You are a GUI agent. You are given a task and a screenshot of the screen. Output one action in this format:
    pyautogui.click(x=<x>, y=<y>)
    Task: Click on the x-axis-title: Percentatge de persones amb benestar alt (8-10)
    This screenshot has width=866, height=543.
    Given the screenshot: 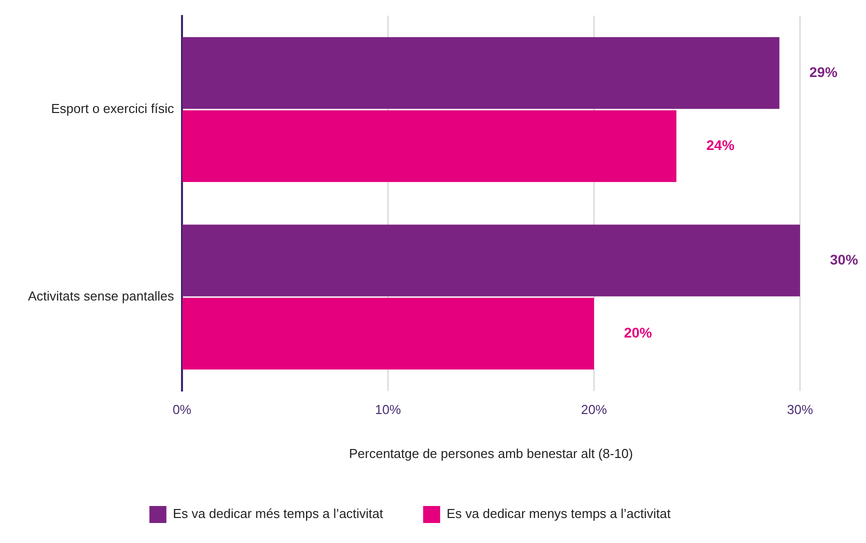 What is the action you would take?
    pyautogui.click(x=490, y=453)
    